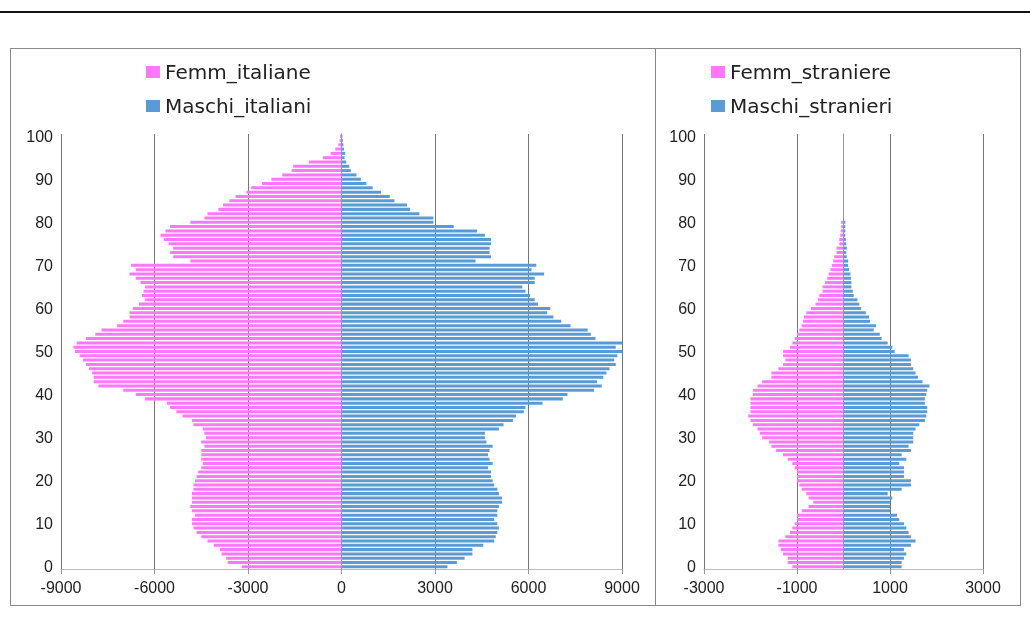 The image size is (1030, 641). Describe the element at coordinates (238, 106) in the screenshot. I see `legend-label: Maschi_italiani` at that location.